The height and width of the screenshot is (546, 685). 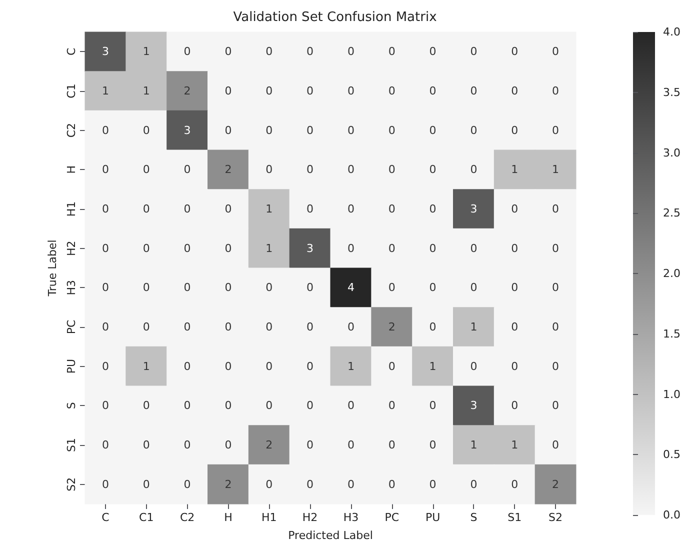 I want to click on y-tick-label: H, so click(x=71, y=170).